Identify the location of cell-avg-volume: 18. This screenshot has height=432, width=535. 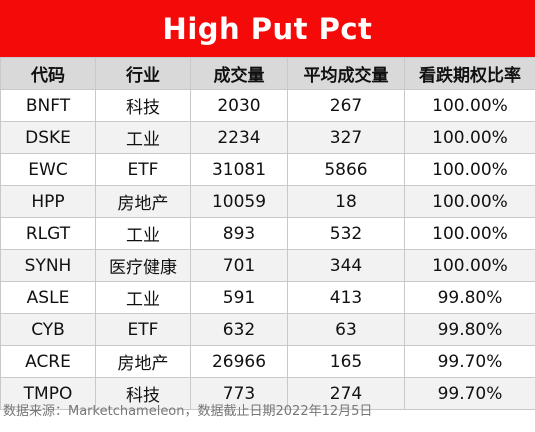
(346, 201).